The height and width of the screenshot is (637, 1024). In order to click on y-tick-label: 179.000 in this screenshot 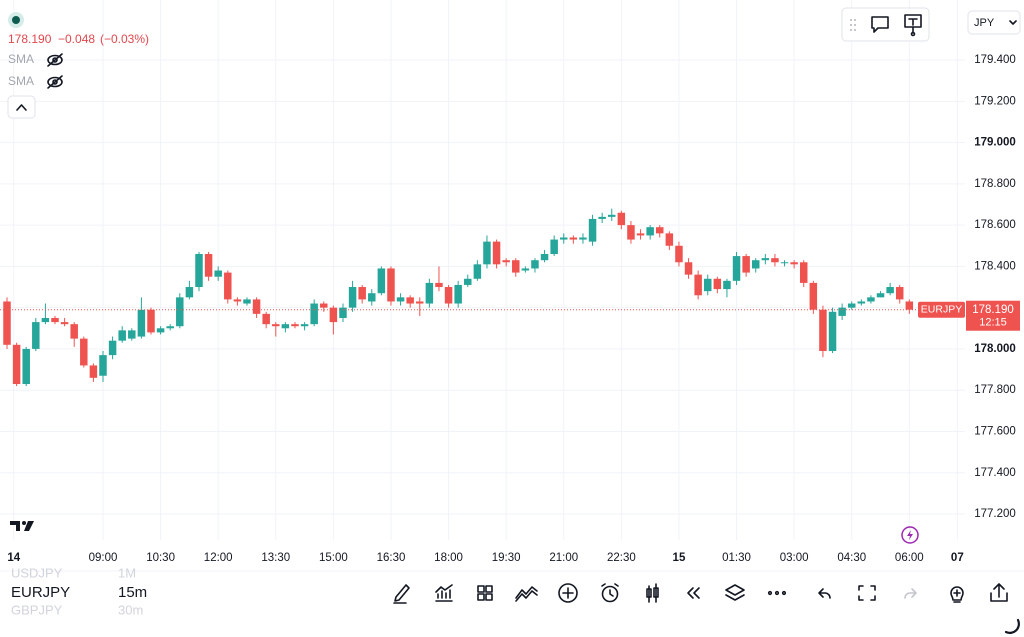, I will do `click(995, 143)`.